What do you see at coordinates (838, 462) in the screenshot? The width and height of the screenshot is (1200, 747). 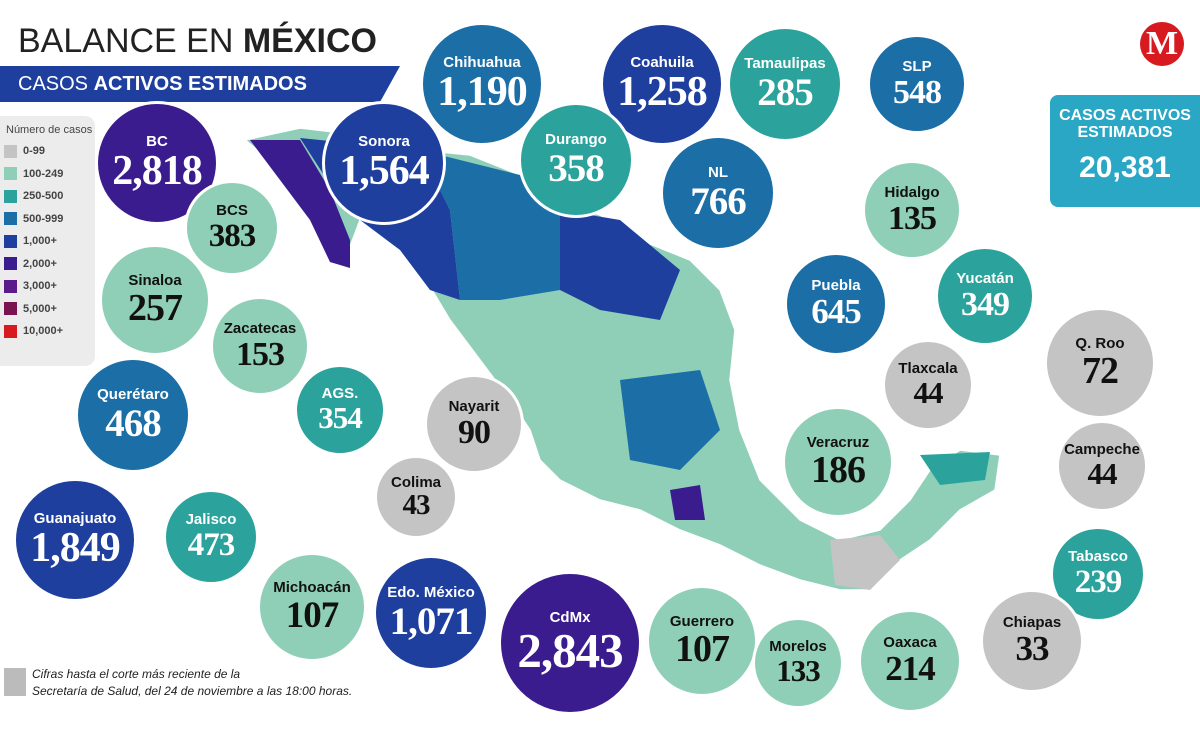 I see `state-circle: Veracruz 186` at bounding box center [838, 462].